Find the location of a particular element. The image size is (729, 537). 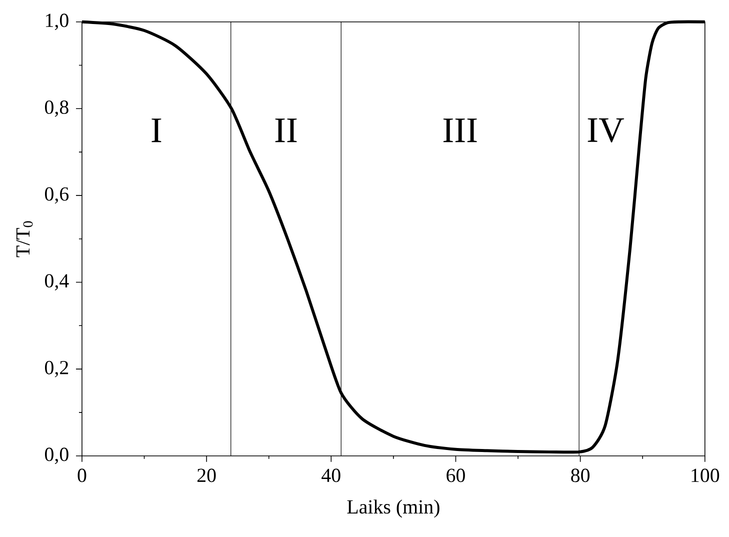

y-axis-title: T/T$_{0}$ is located at coordinates (24, 239).